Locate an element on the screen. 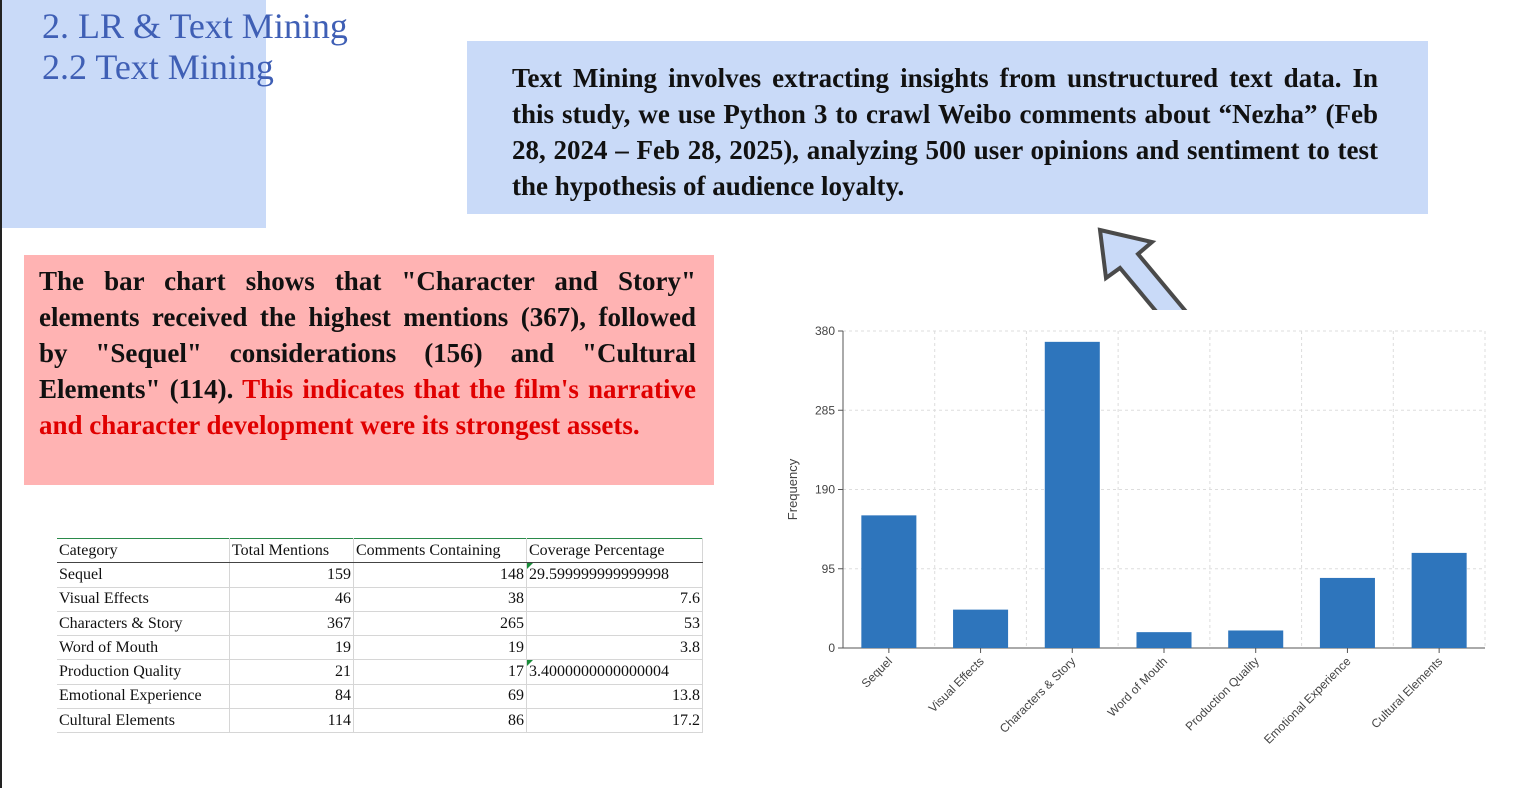 Image resolution: width=1522 pixels, height=788 pixels. table-cell: 159 is located at coordinates (291, 575).